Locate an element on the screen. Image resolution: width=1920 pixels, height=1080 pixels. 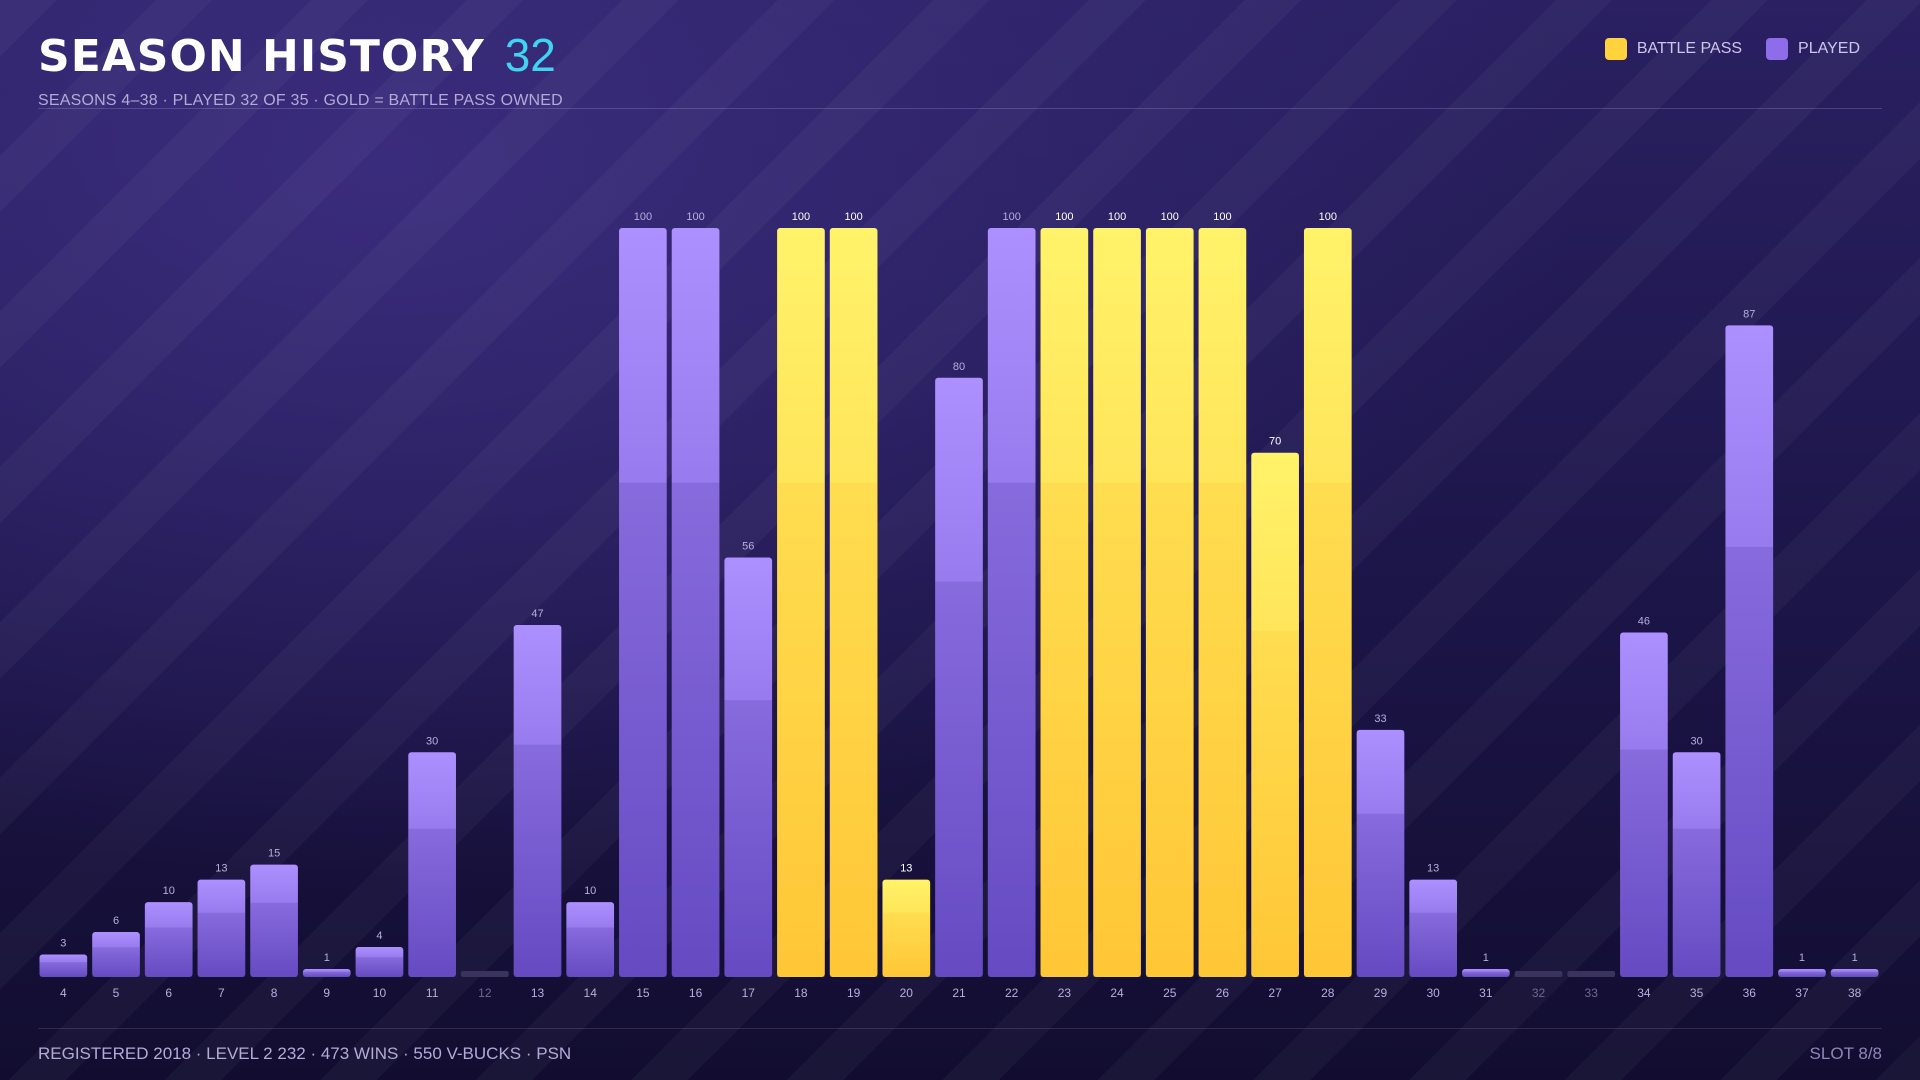
x-tick-label-season-24: 24 is located at coordinates (1117, 993).